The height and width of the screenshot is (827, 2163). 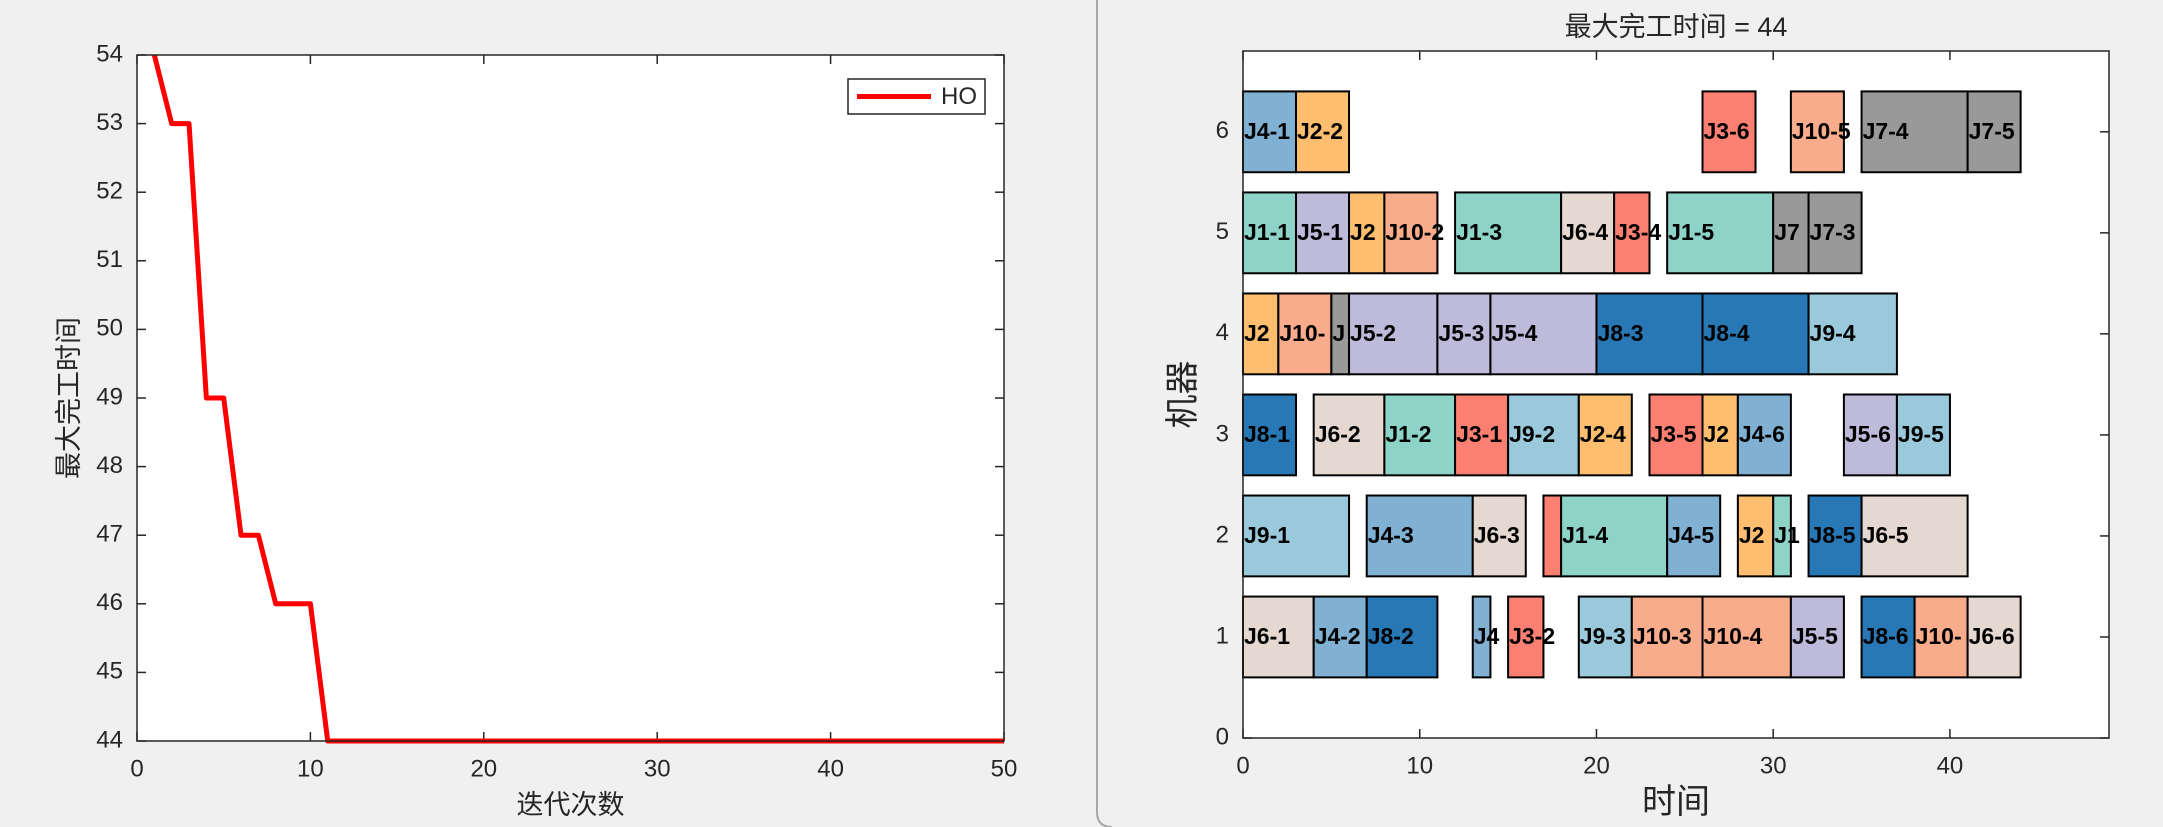 I want to click on task-label: J1-2, so click(x=1408, y=434).